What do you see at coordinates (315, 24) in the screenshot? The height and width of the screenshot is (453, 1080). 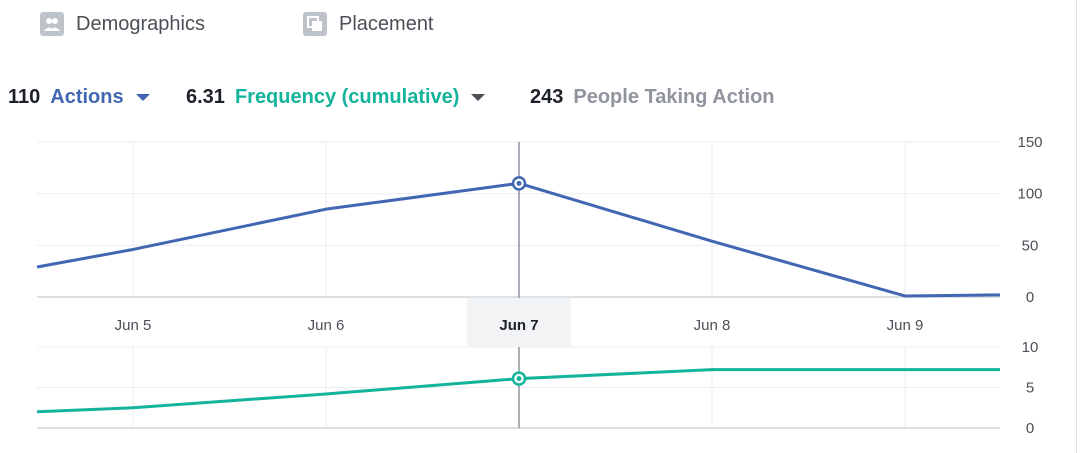 I see `placement-icon` at bounding box center [315, 24].